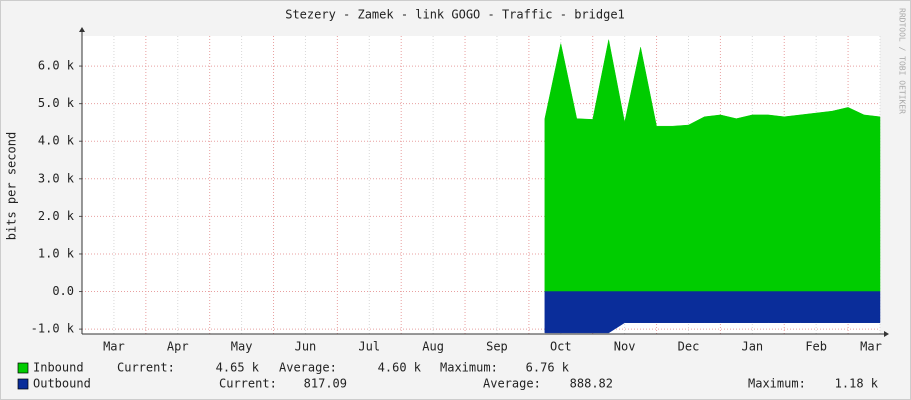 The image size is (911, 400). Describe the element at coordinates (857, 384) in the screenshot. I see `legend-stat-value: 1.18 k` at that location.